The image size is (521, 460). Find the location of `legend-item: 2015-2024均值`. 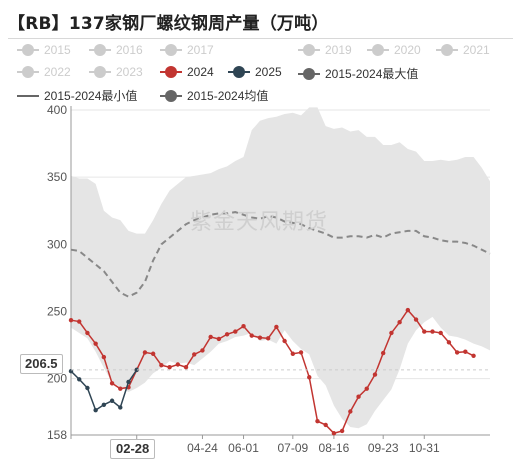

legend-item: 2015-2024均值 is located at coordinates (214, 95).